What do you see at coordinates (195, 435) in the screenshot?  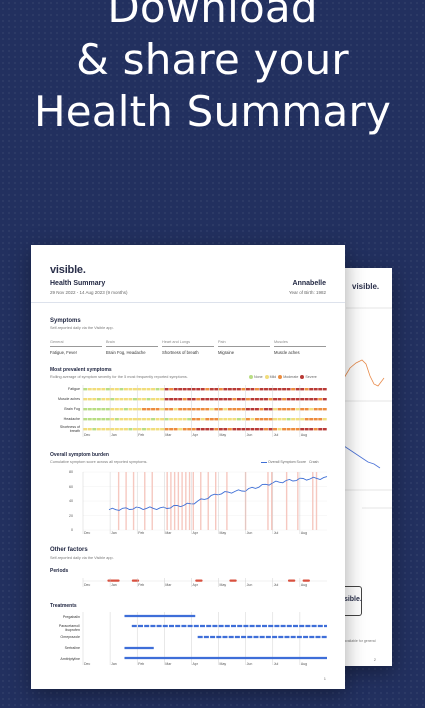 I see `month-tick-label: Apr` at bounding box center [195, 435].